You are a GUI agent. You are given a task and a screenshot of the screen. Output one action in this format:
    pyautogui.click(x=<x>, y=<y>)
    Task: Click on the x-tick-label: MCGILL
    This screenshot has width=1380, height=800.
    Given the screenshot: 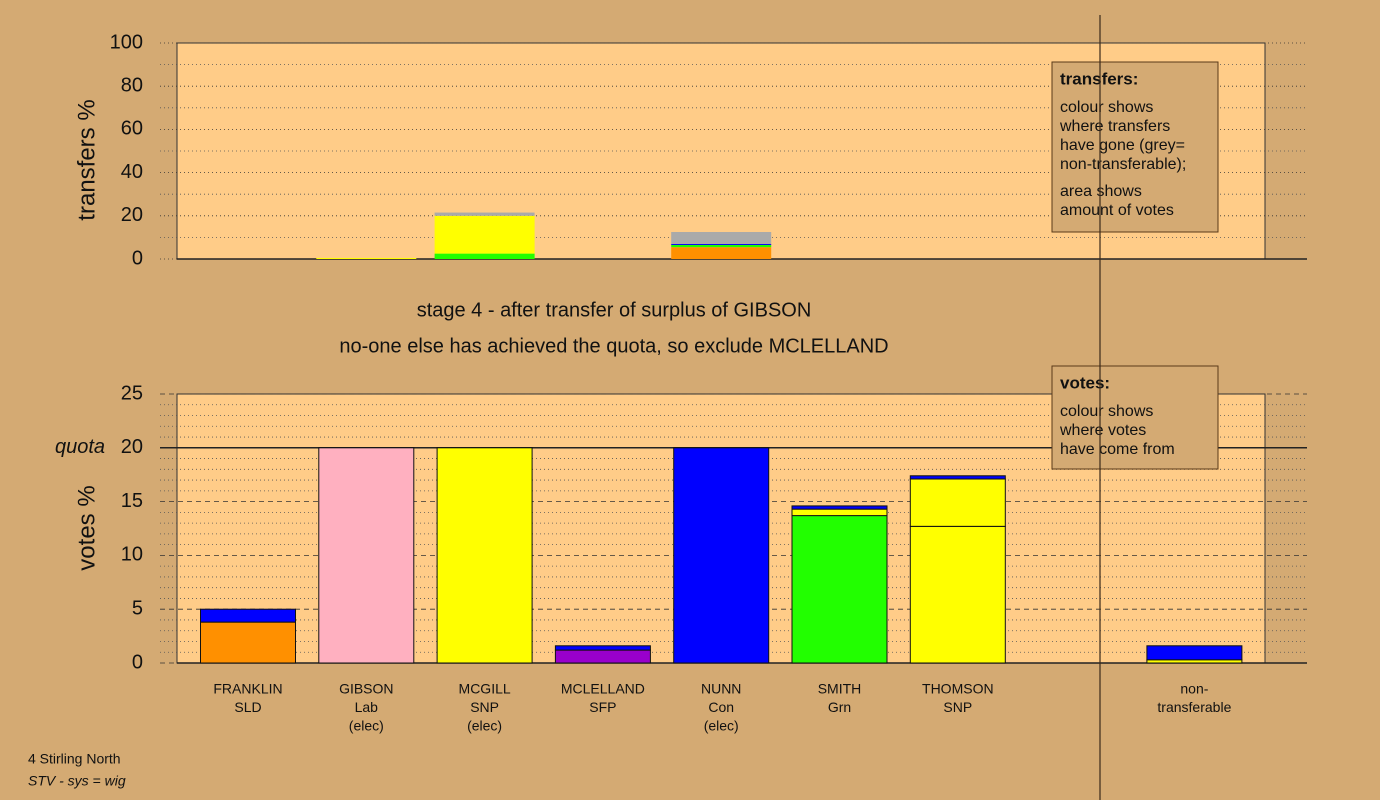 What is the action you would take?
    pyautogui.click(x=485, y=689)
    